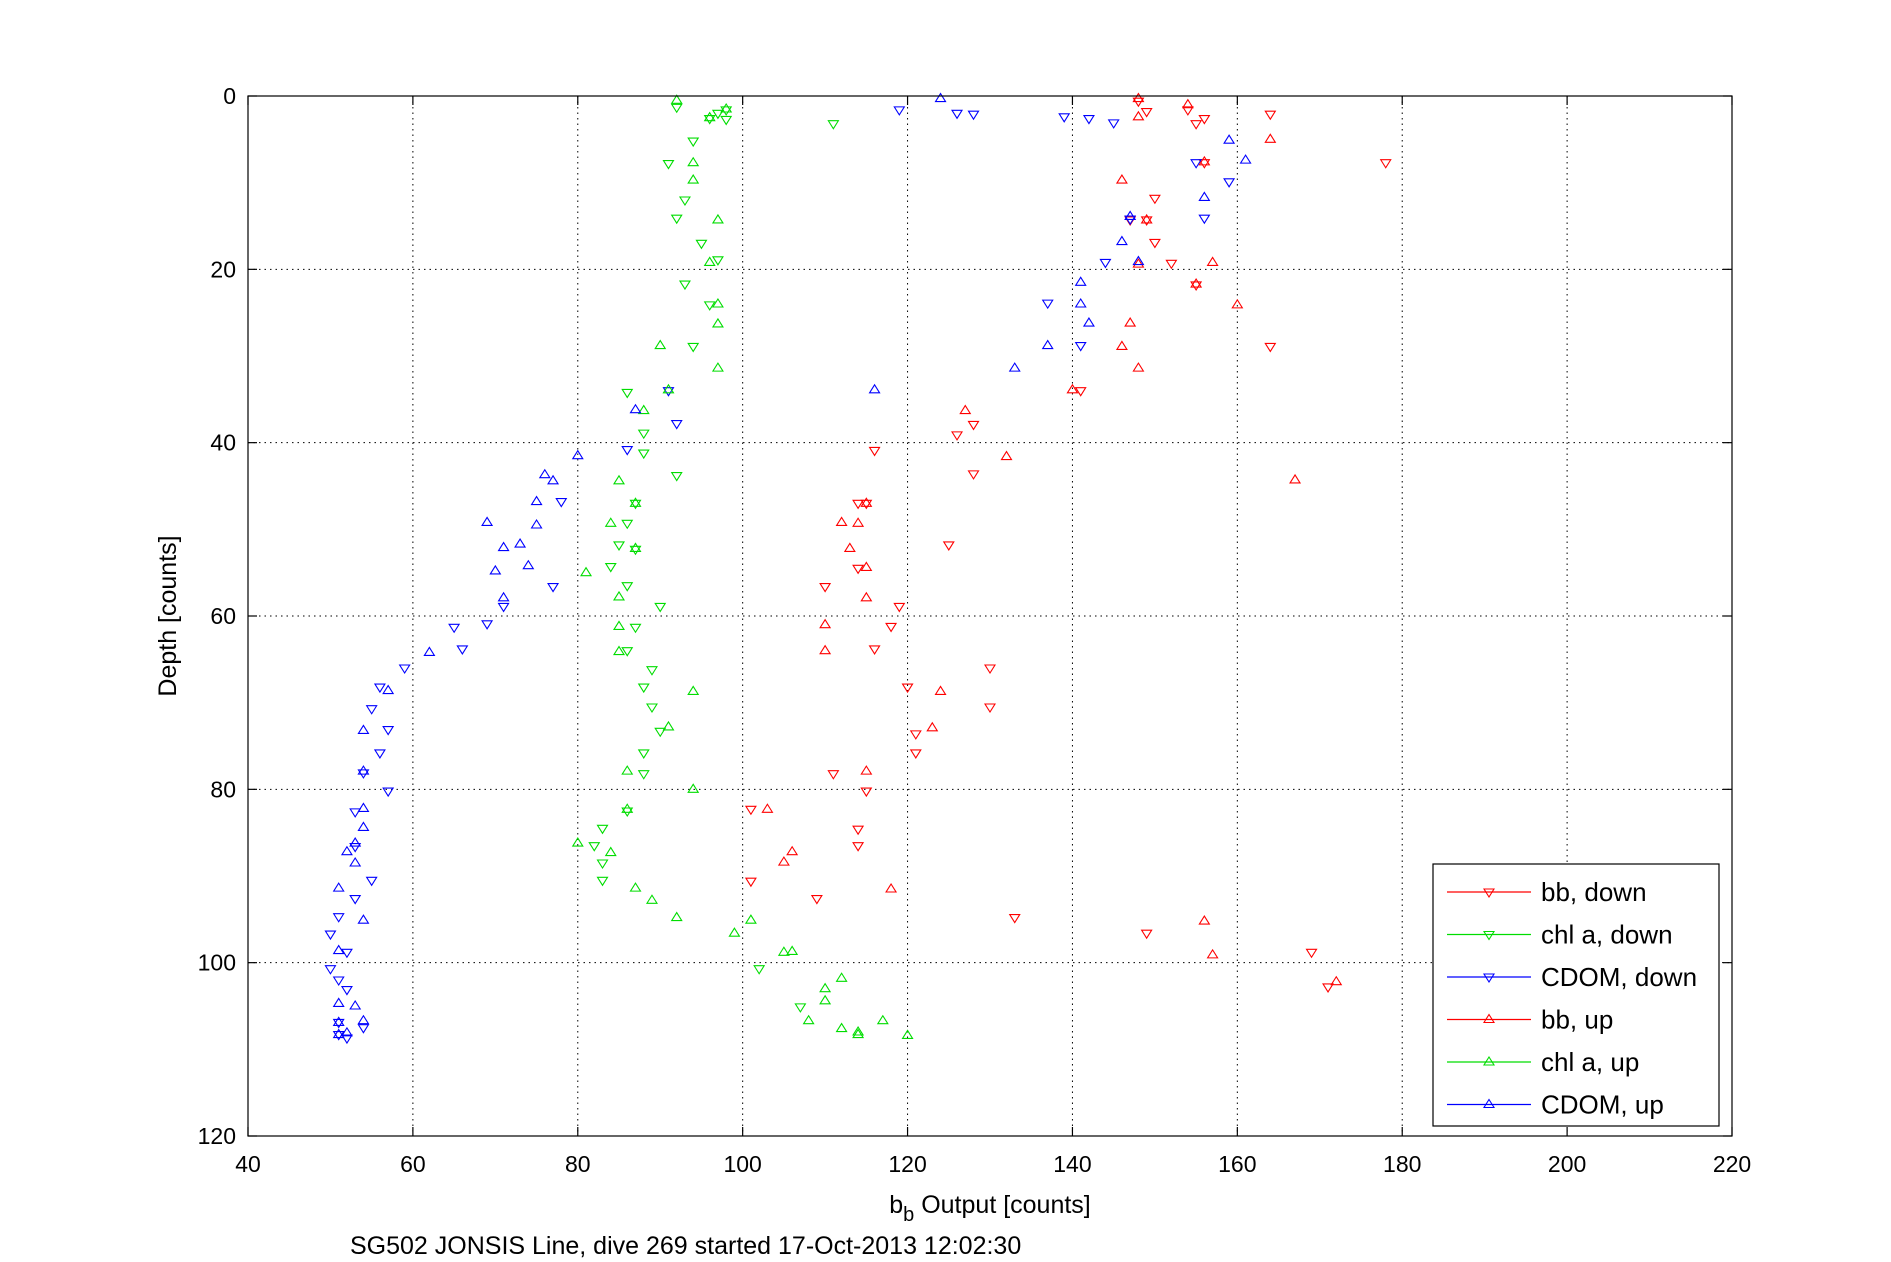 The height and width of the screenshot is (1262, 1891). Describe the element at coordinates (1607, 935) in the screenshot. I see `legend-label: chl a, down` at that location.